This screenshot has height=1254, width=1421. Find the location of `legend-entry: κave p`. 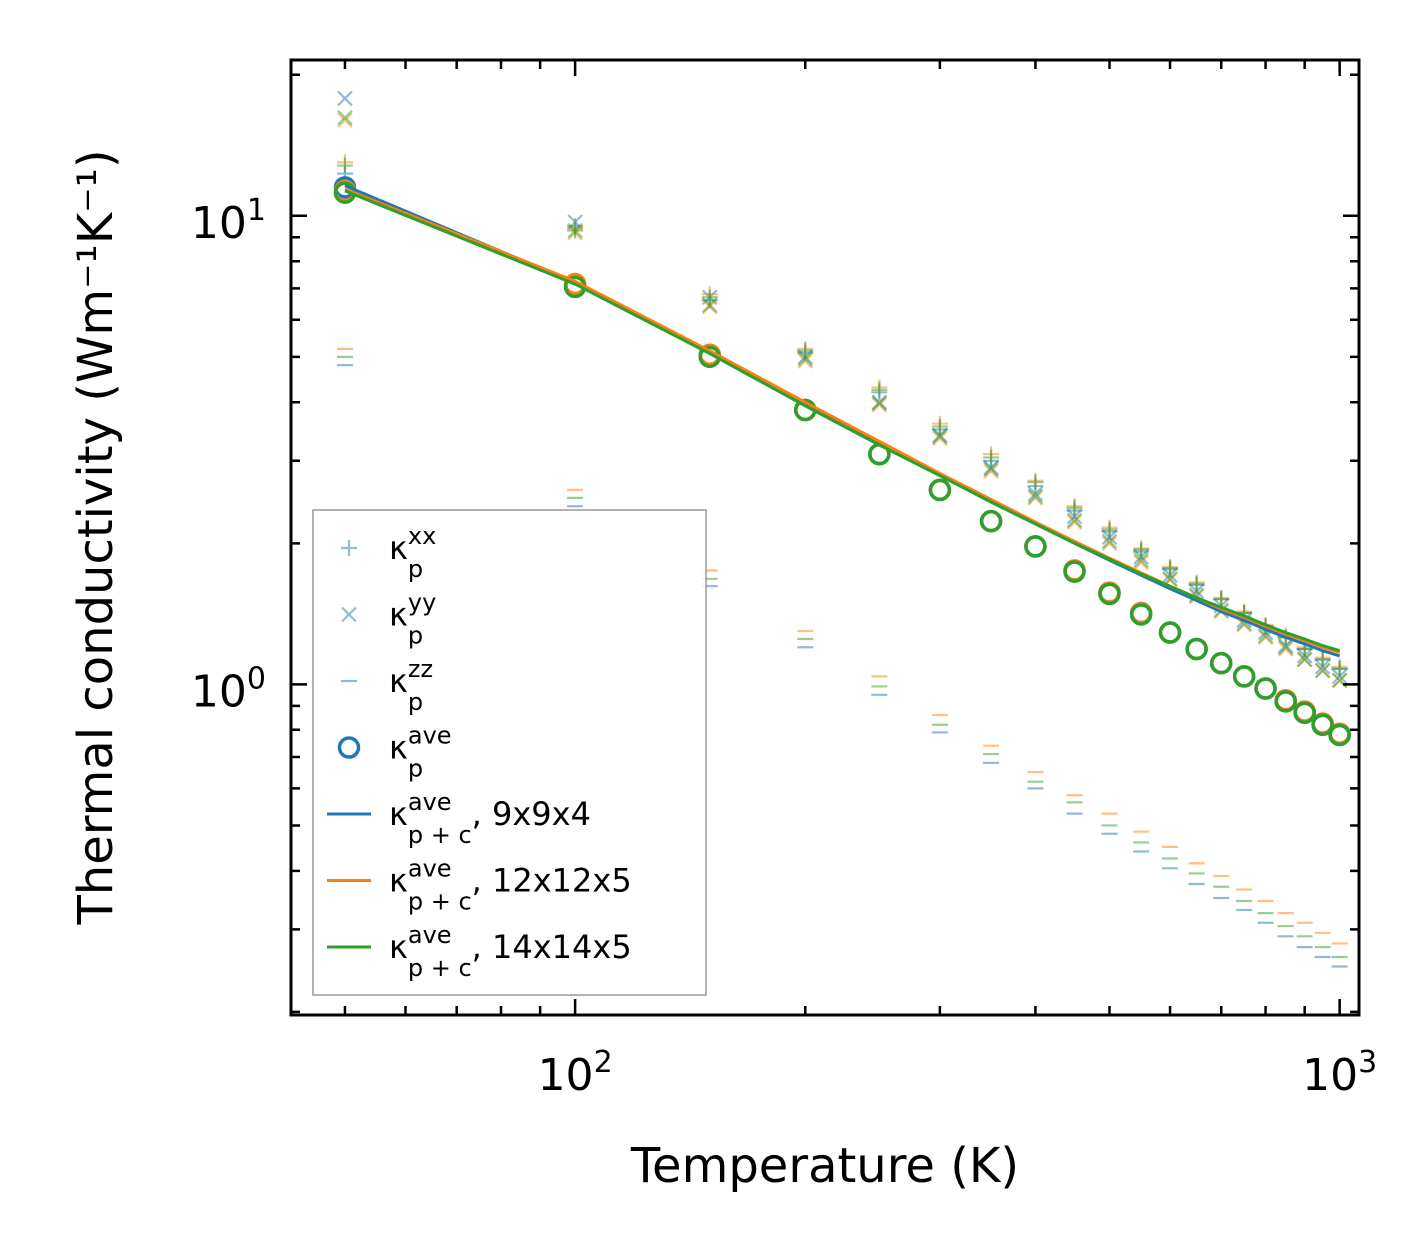

legend-entry: κave p is located at coordinates (394, 752).